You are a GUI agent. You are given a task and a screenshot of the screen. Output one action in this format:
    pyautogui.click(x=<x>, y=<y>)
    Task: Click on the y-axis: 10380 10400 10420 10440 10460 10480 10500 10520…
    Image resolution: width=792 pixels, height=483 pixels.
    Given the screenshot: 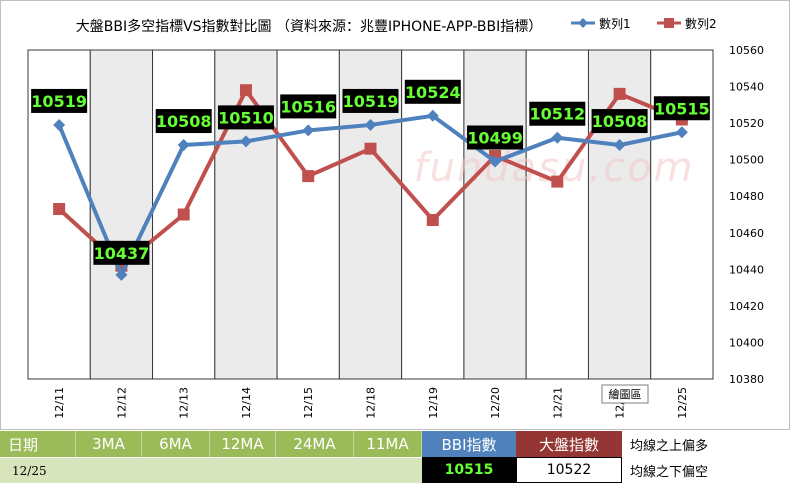 What is the action you would take?
    pyautogui.click(x=746, y=215)
    